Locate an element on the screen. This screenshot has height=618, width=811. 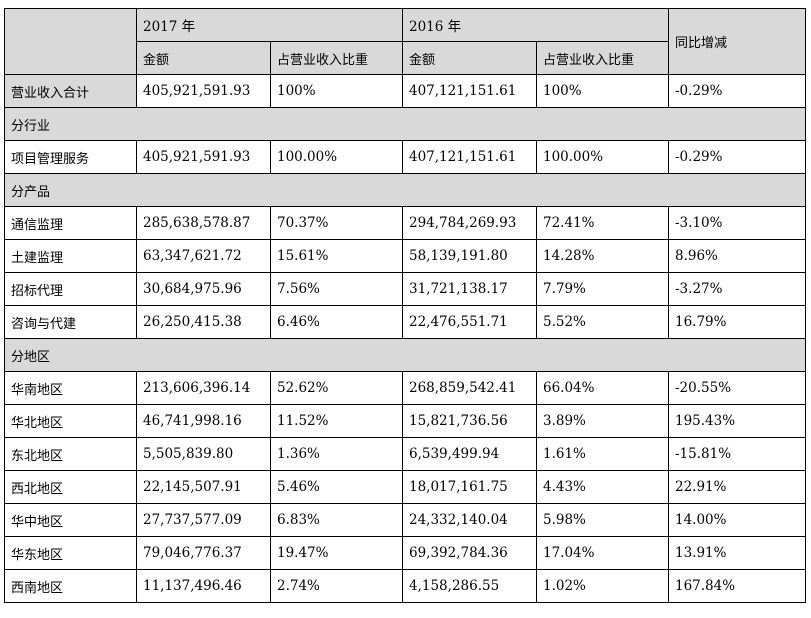
ratio-2017-cell: 6.46% is located at coordinates (336, 322).